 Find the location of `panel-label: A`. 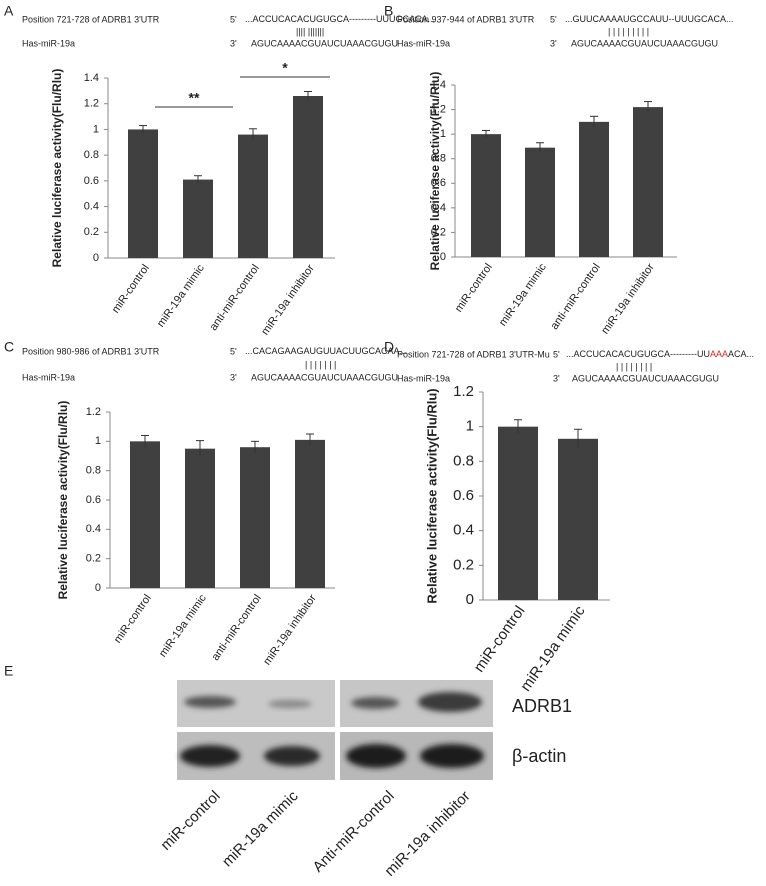

panel-label: A is located at coordinates (9, 11).